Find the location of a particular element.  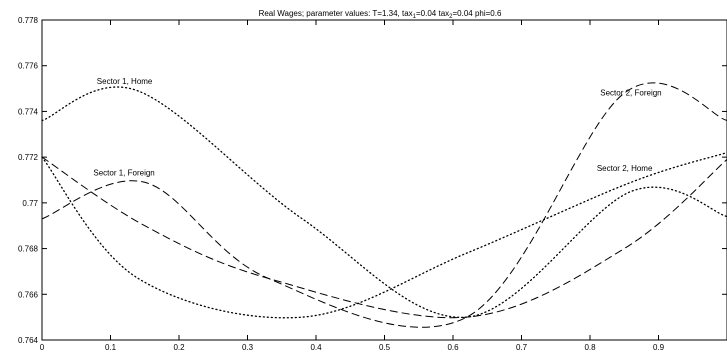

curve-annotation: Sector 2, Foreign is located at coordinates (630, 92).